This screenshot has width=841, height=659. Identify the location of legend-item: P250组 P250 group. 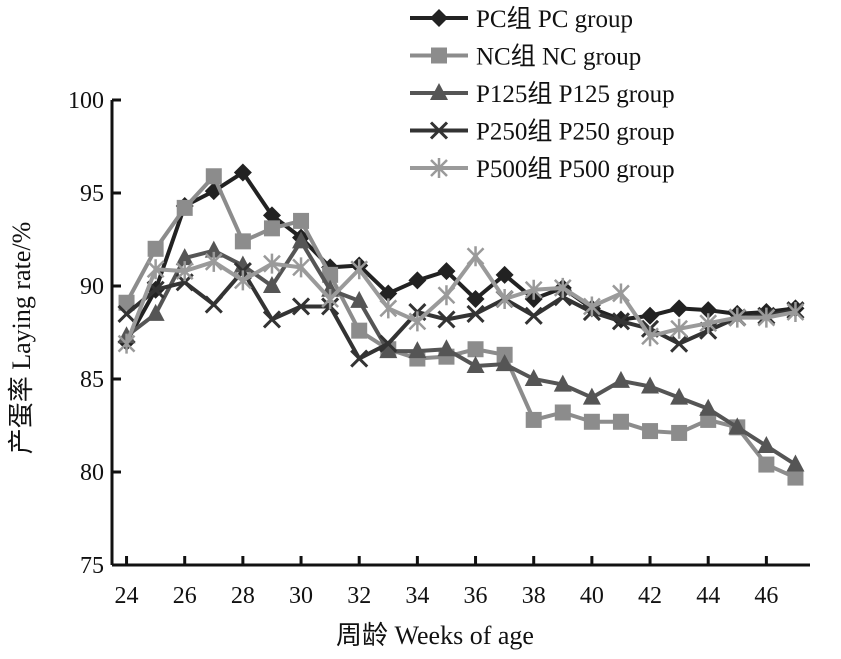
(542, 132).